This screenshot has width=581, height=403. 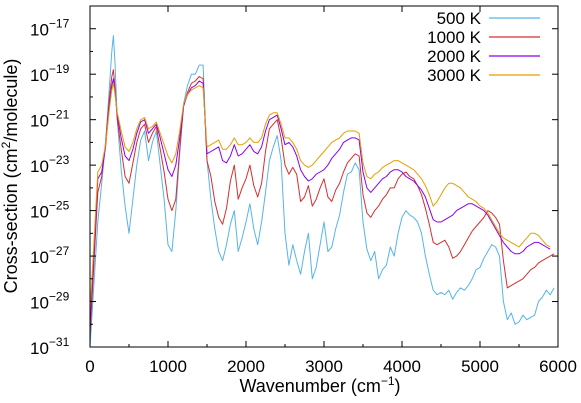 What do you see at coordinates (6, 144) in the screenshot?
I see `y-axis-label-sup: 2` at bounding box center [6, 144].